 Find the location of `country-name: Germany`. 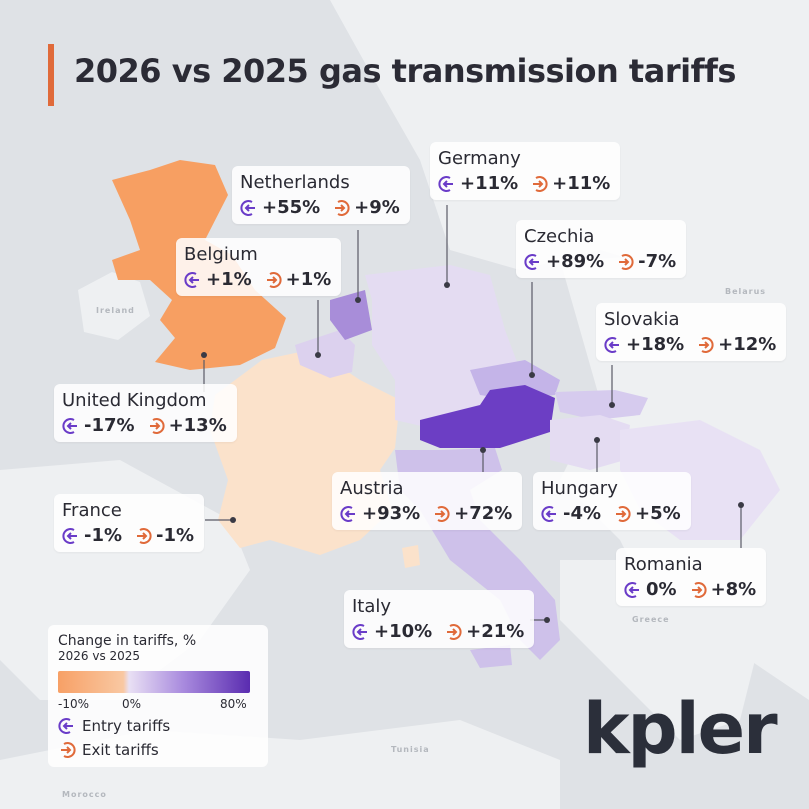

country-name: Germany is located at coordinates (479, 158).